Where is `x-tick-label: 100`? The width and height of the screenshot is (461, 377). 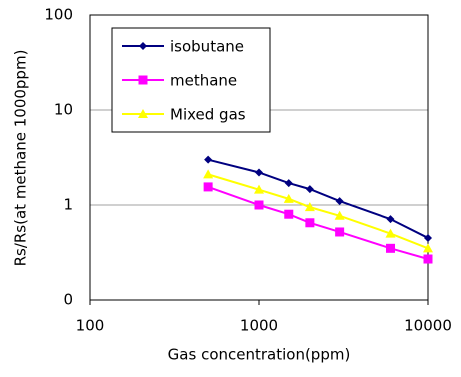
x-tick-label: 100 is located at coordinates (90, 326).